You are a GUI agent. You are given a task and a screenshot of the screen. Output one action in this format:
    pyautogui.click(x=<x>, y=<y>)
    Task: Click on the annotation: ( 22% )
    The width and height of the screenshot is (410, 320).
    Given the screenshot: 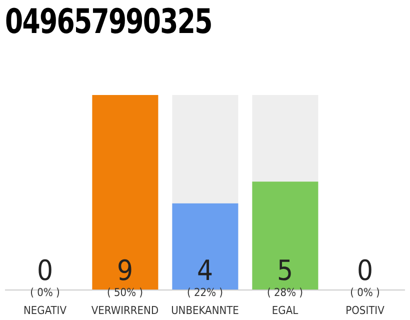 What is the action you would take?
    pyautogui.click(x=205, y=292)
    